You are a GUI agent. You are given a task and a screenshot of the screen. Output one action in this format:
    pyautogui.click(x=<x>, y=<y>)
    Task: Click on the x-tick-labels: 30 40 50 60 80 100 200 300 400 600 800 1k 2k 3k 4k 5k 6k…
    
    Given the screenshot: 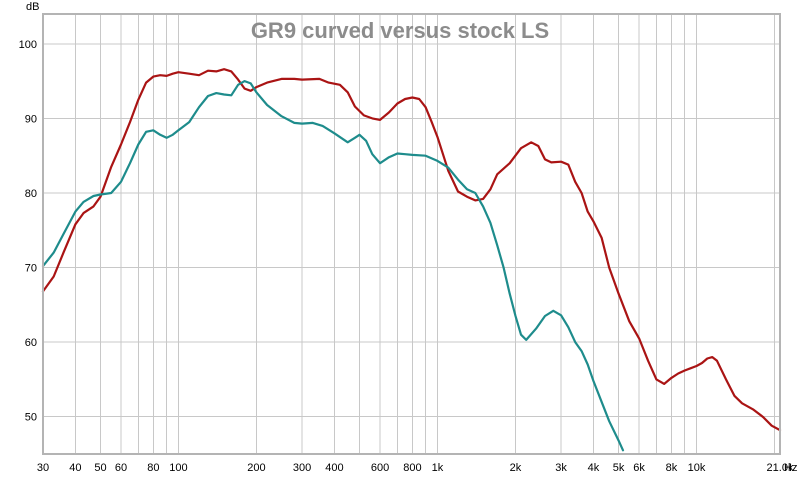 What is the action you would take?
    pyautogui.click(x=415, y=468)
    